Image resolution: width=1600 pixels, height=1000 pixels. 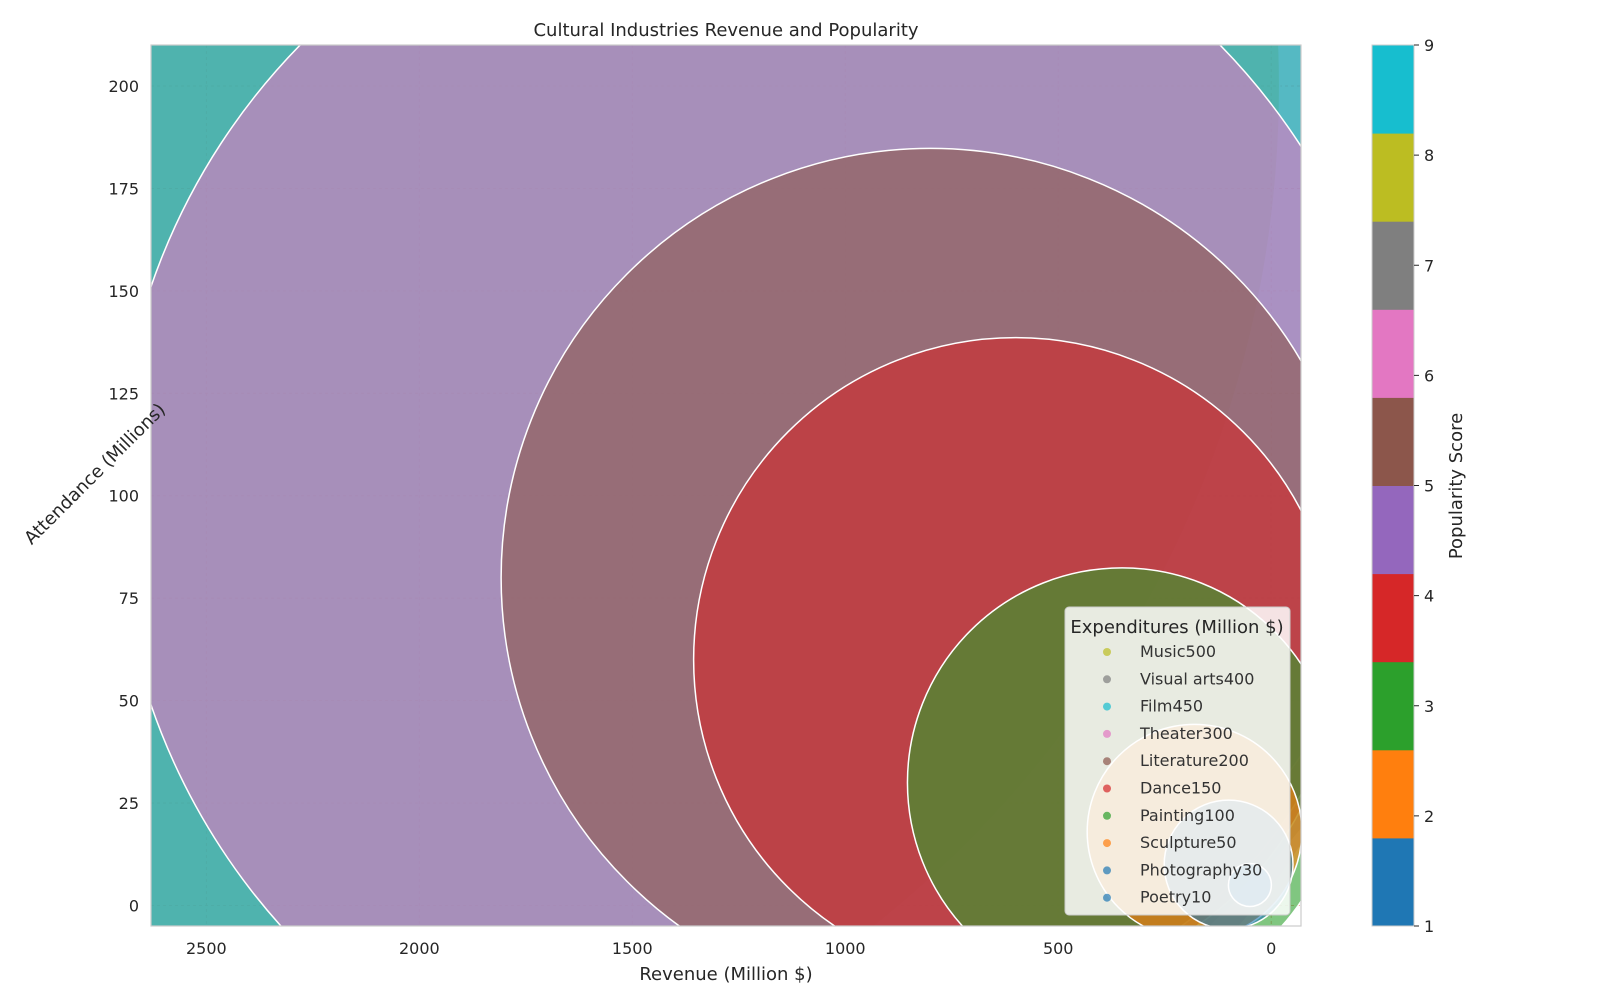 What do you see at coordinates (1180, 788) in the screenshot?
I see `legend-entry: Dance150` at bounding box center [1180, 788].